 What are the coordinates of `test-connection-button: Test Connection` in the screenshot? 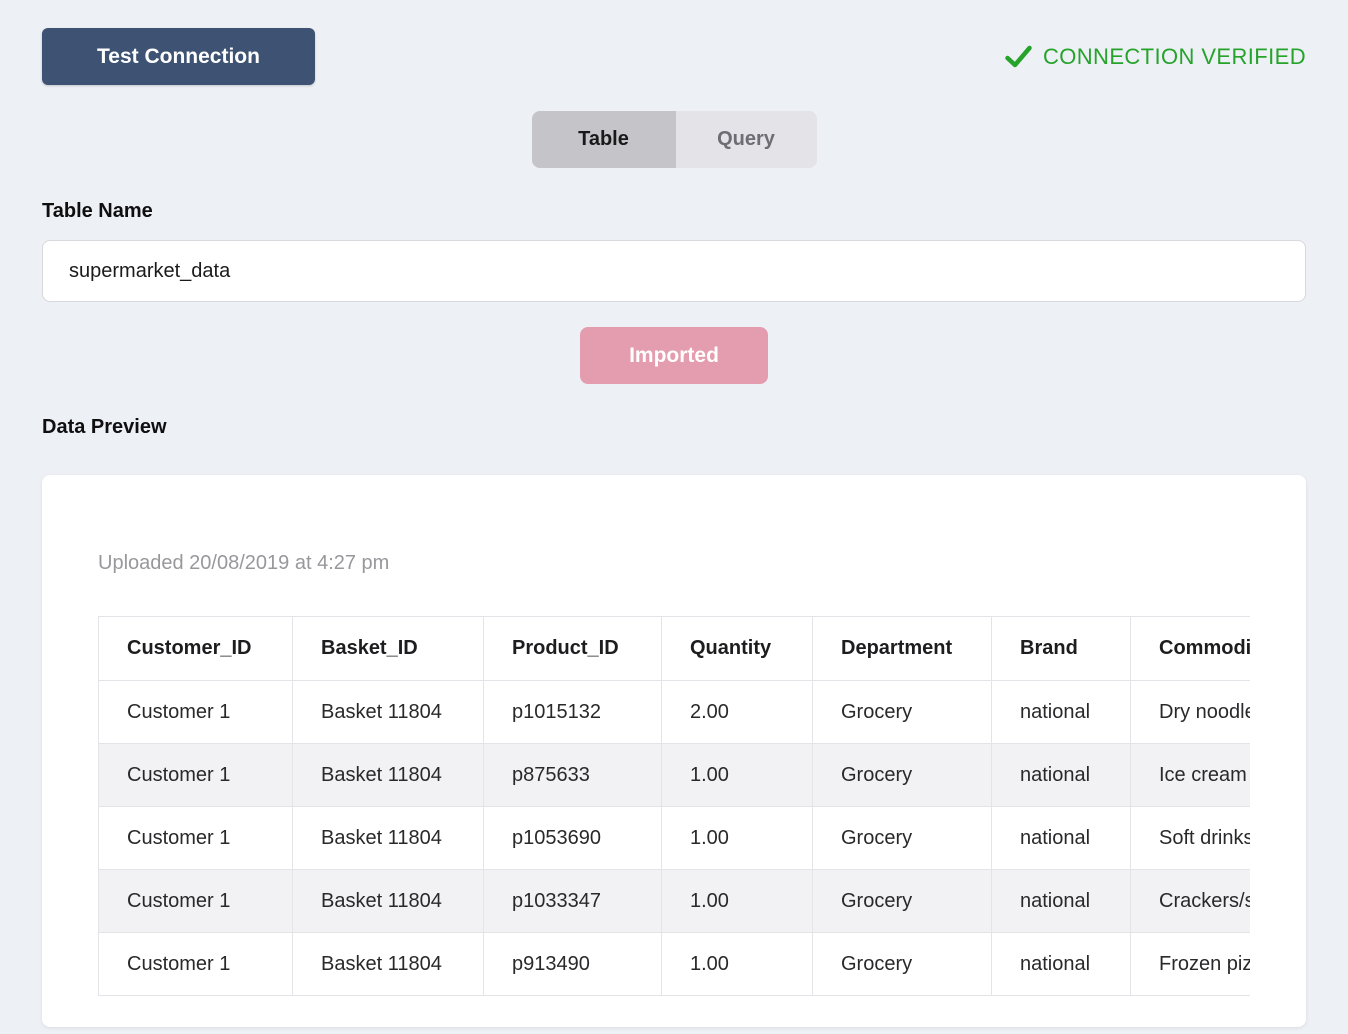 It's located at (178, 56).